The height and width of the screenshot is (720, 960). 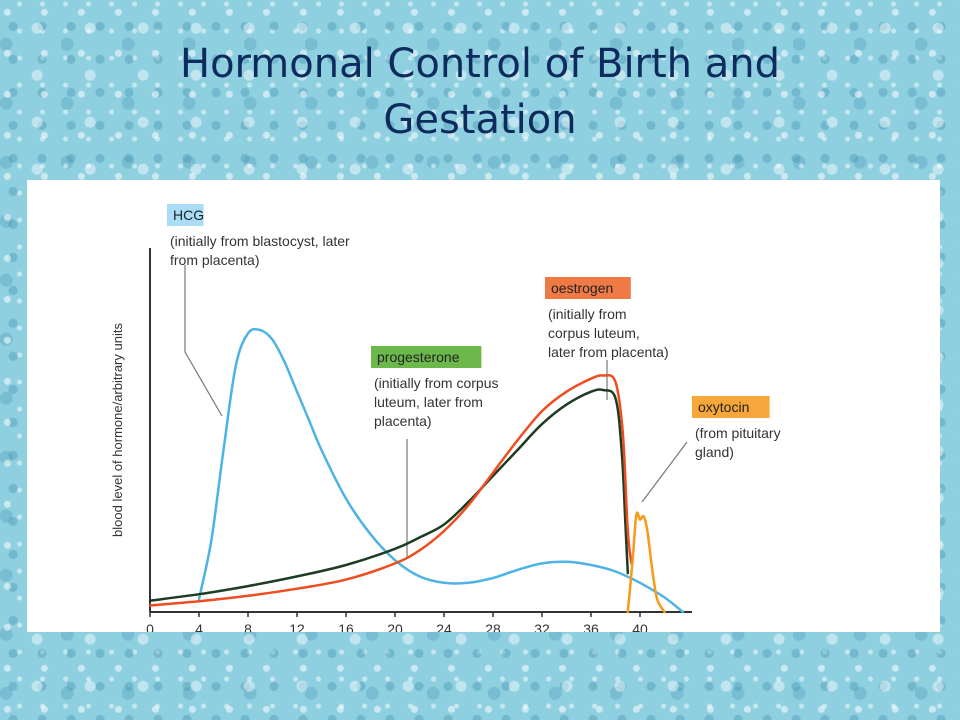 What do you see at coordinates (542, 626) in the screenshot?
I see `x-tick-label: 32` at bounding box center [542, 626].